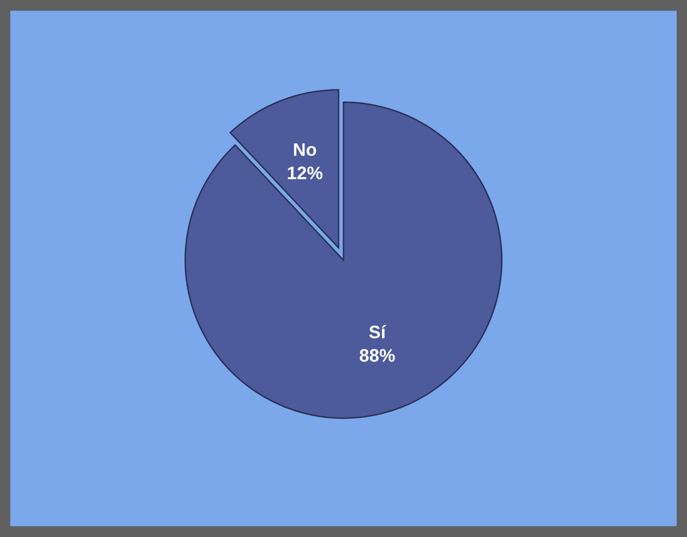 The width and height of the screenshot is (687, 537). I want to click on slice-label: Sí, so click(377, 331).